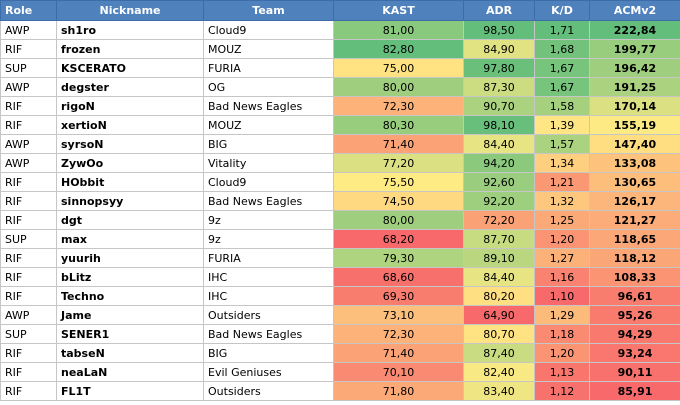  What do you see at coordinates (499, 49) in the screenshot?
I see `cell-adr: 84,90` at bounding box center [499, 49].